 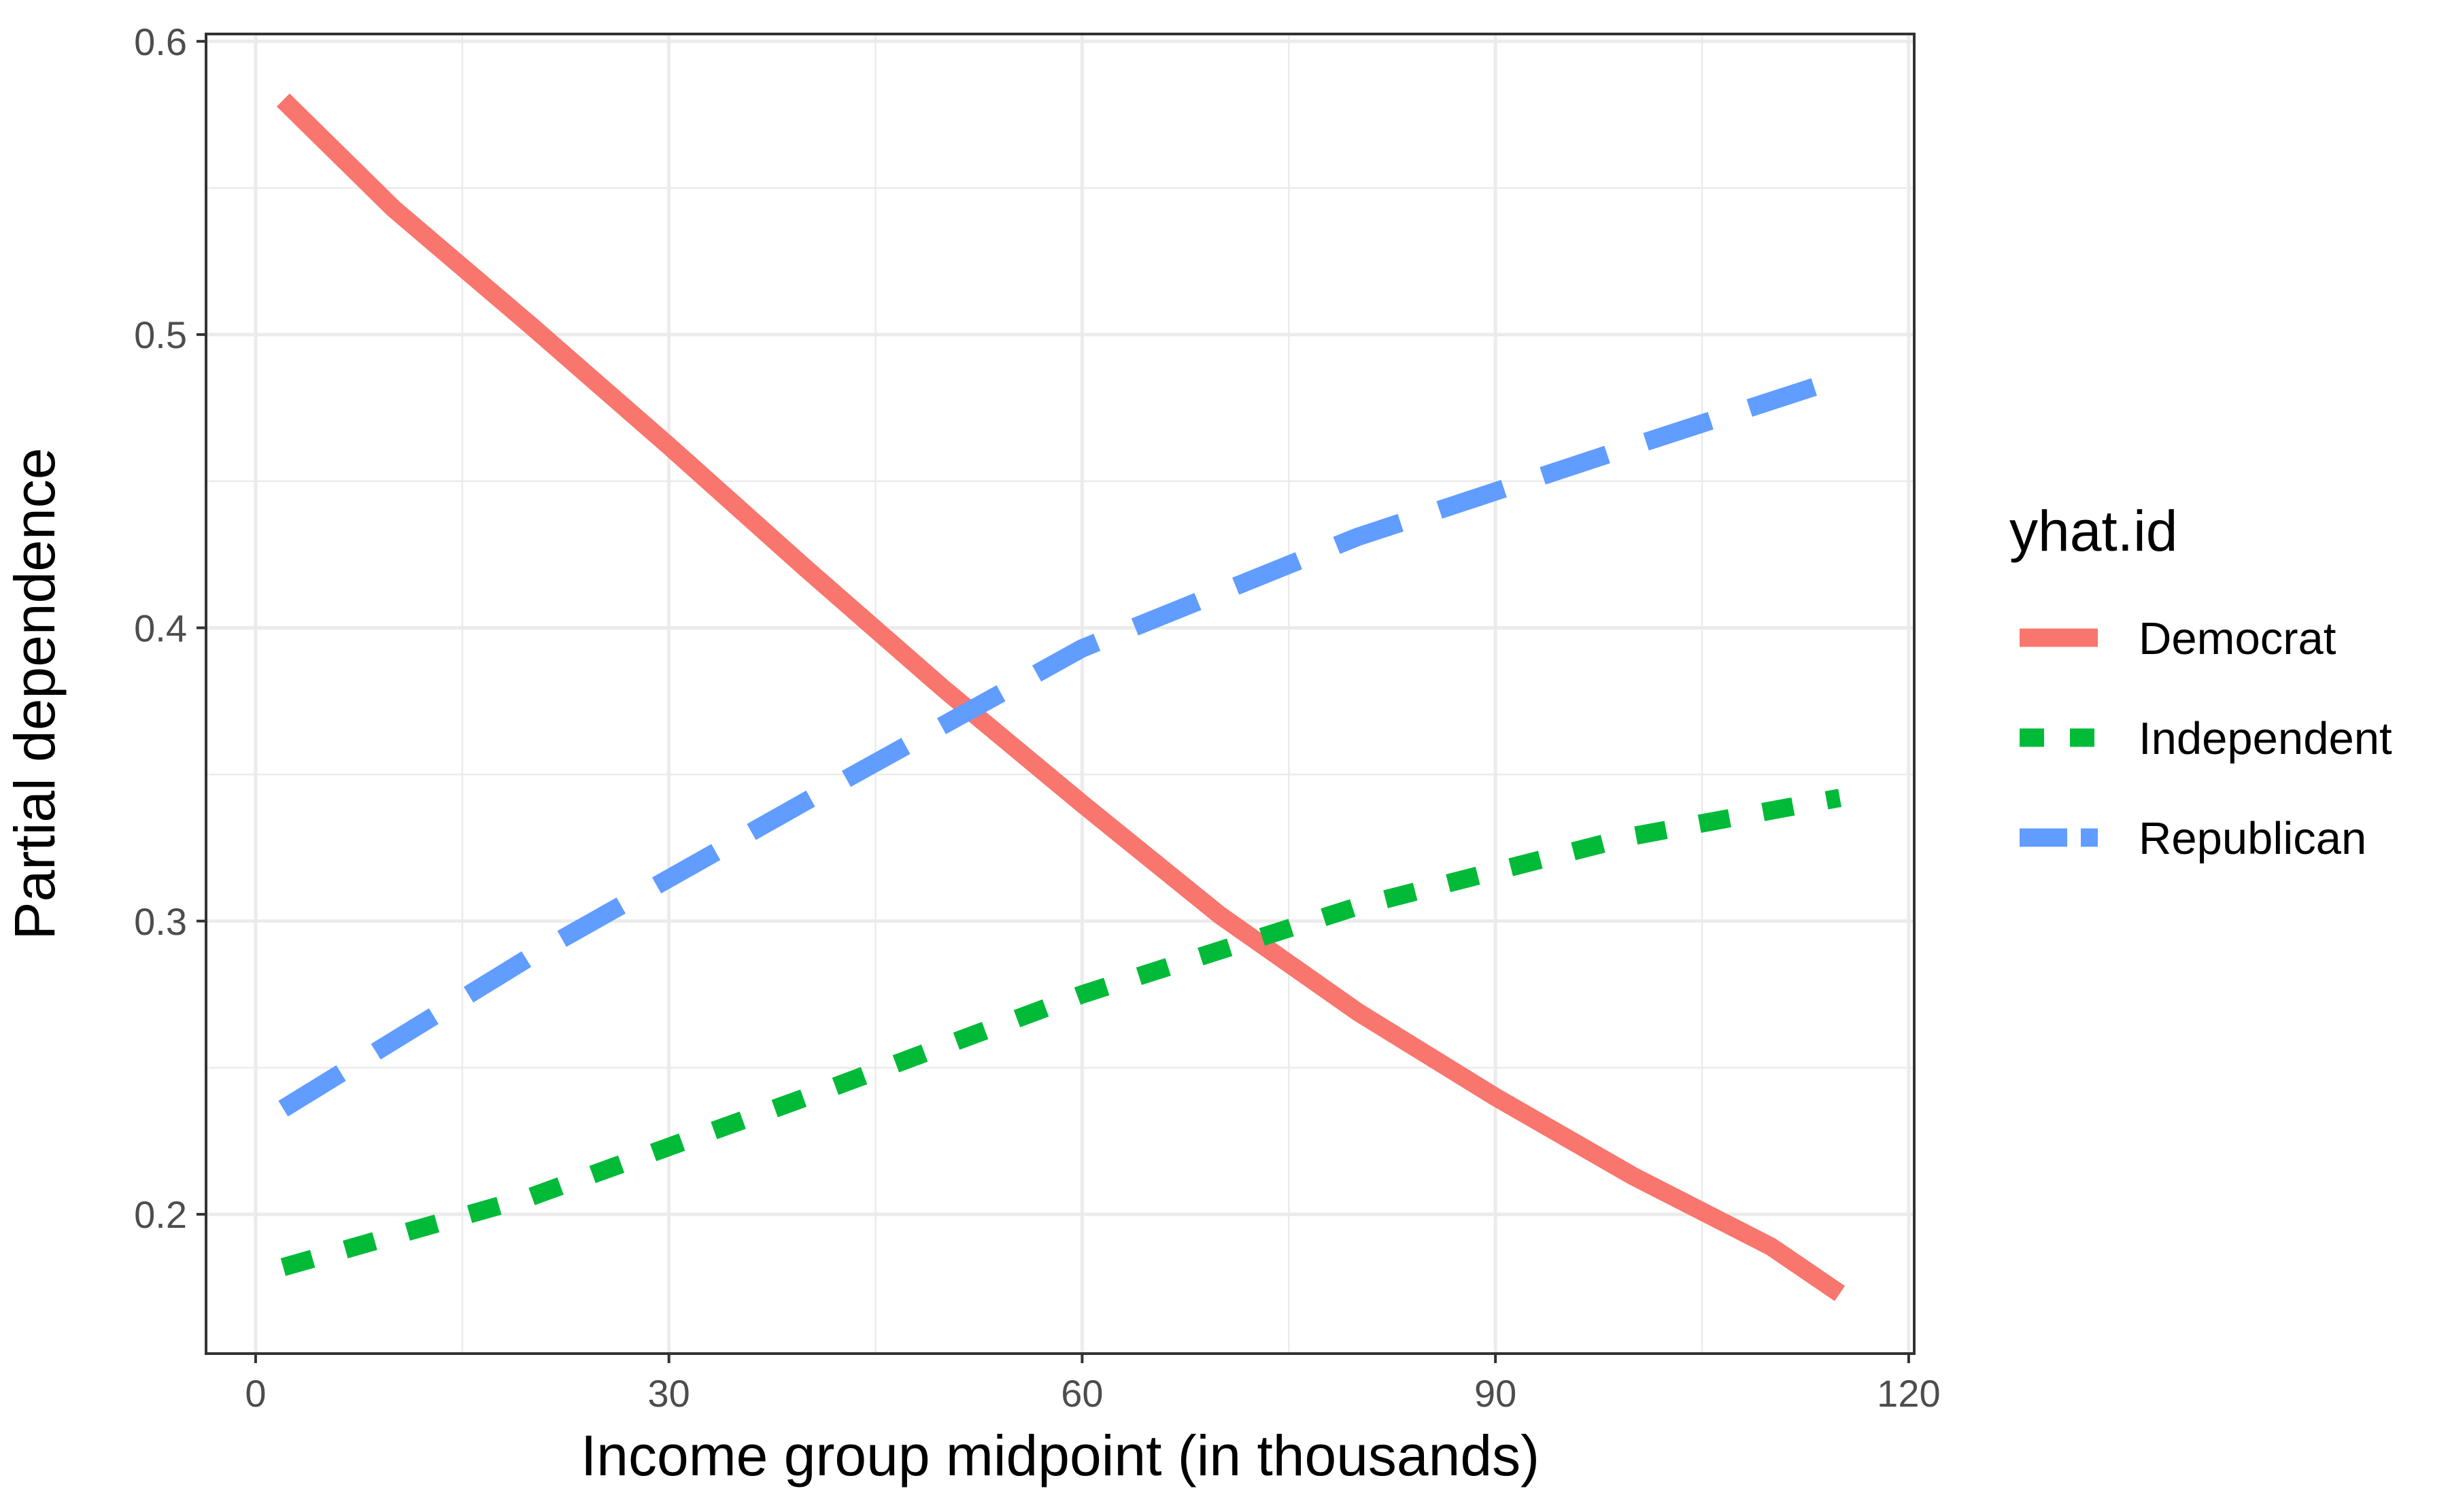 What do you see at coordinates (161, 627) in the screenshot?
I see `y-tick-label: 0.4` at bounding box center [161, 627].